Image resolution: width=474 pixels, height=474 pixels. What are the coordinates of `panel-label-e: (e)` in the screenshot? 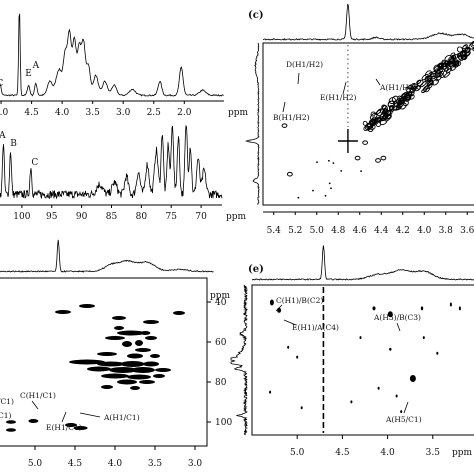 It's located at (256, 269).